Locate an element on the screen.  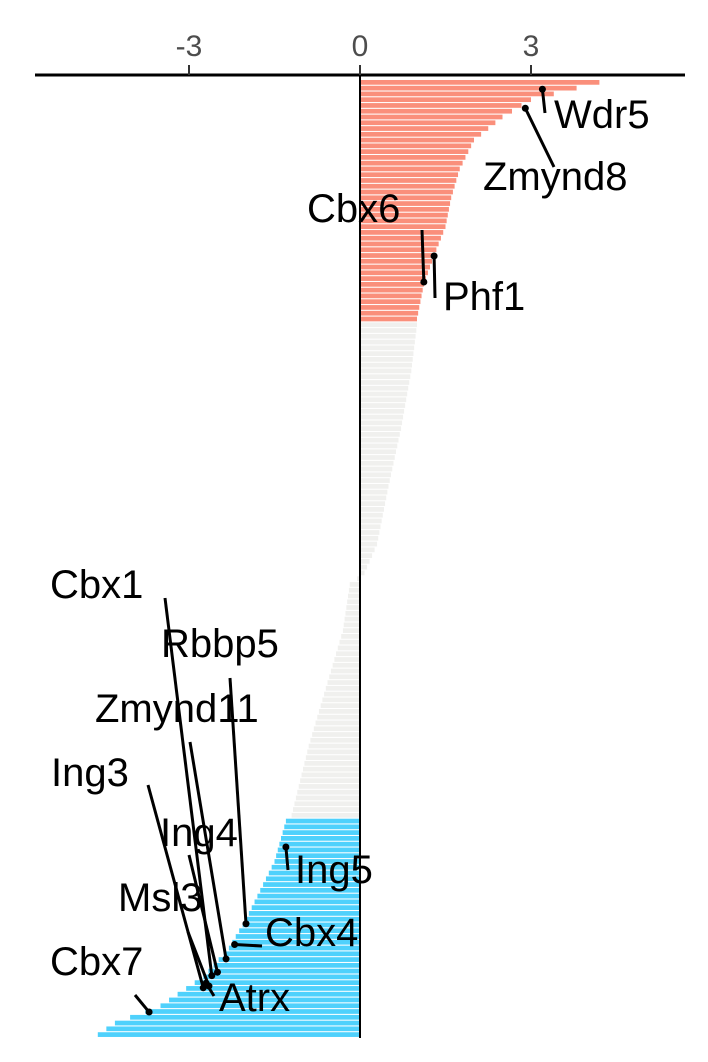
point-zmynd11 is located at coordinates (226, 959).